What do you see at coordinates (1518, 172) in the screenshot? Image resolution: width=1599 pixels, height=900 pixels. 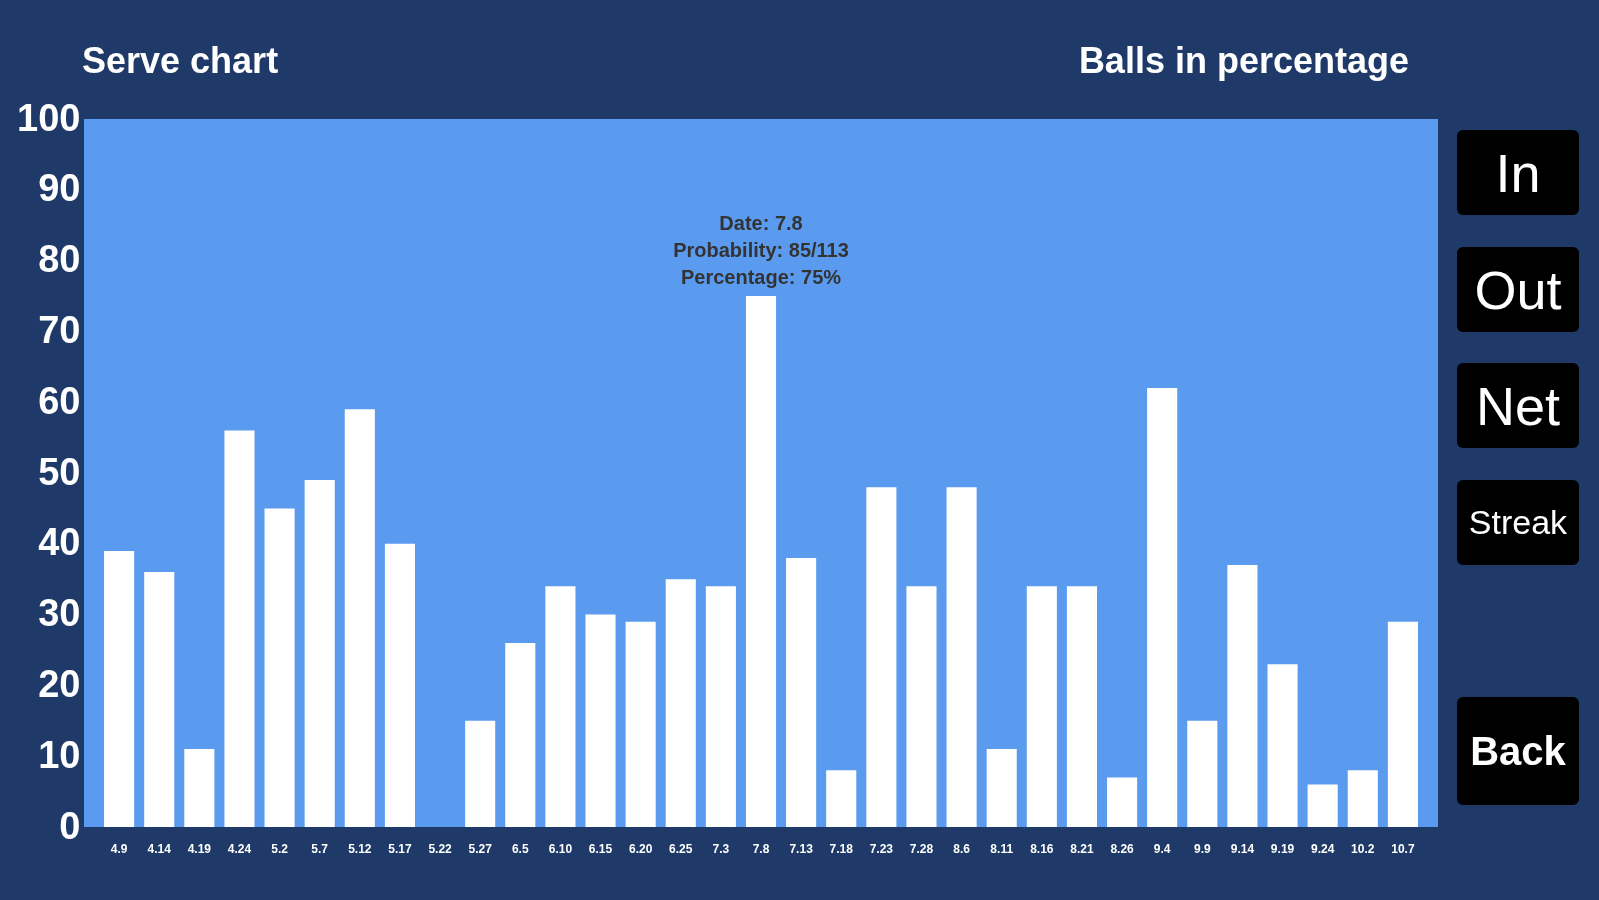 I see `text: In` at bounding box center [1518, 172].